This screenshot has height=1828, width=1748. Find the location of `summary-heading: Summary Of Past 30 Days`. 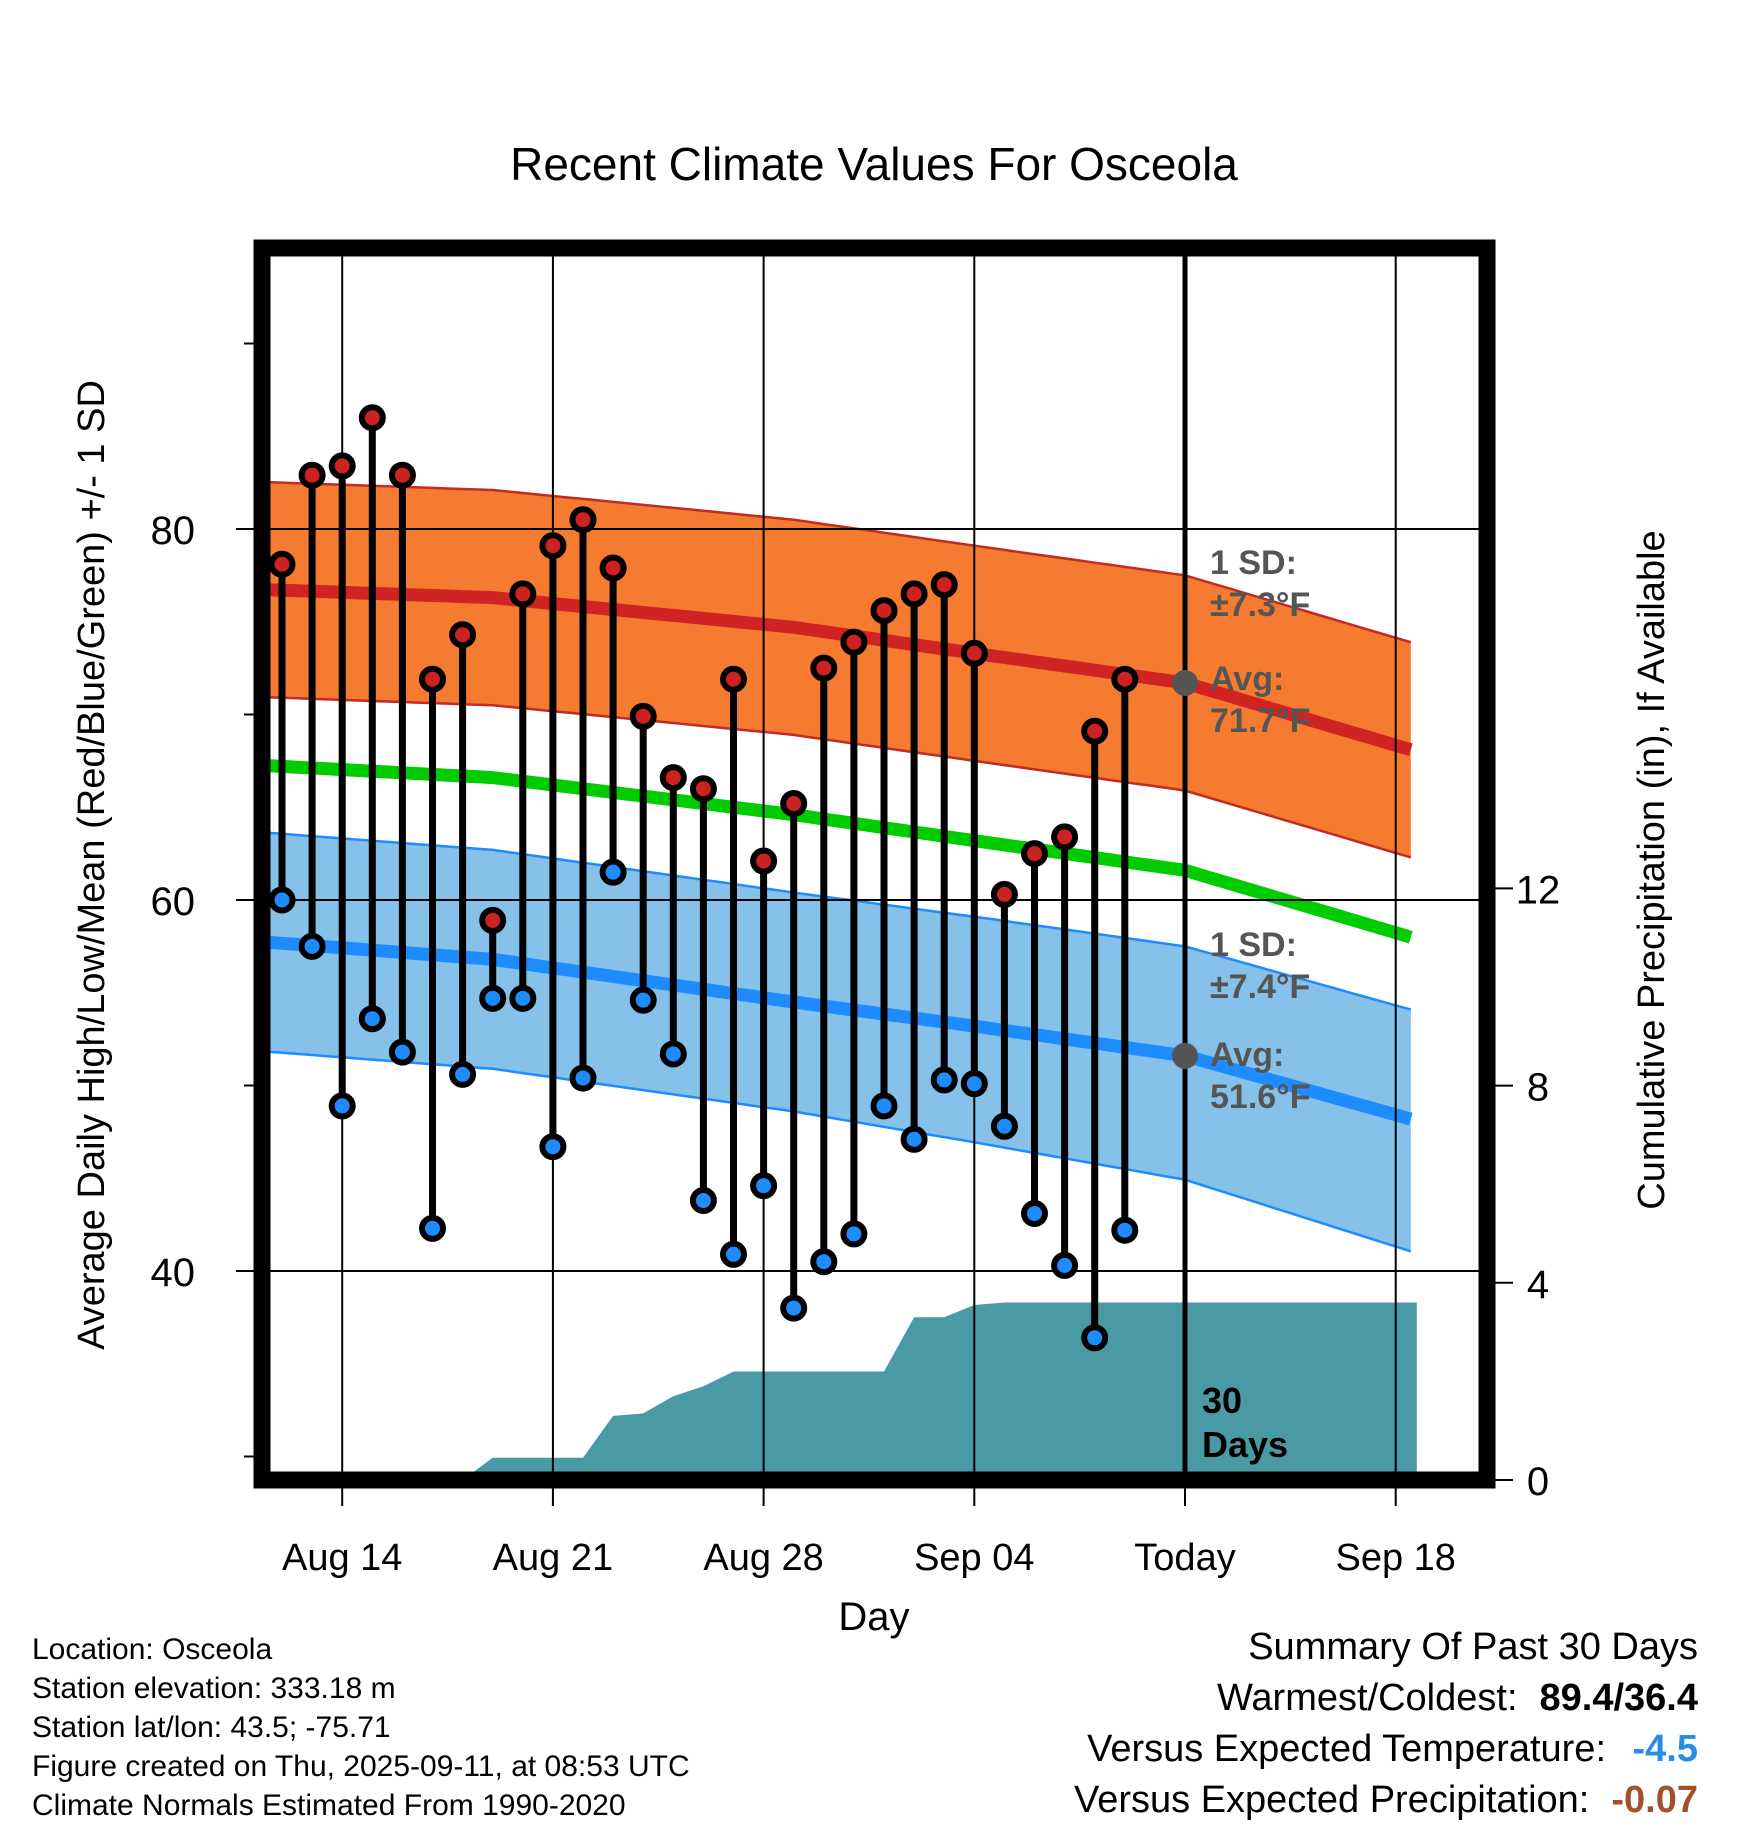

summary-heading: Summary Of Past 30 Days is located at coordinates (1473, 1647).